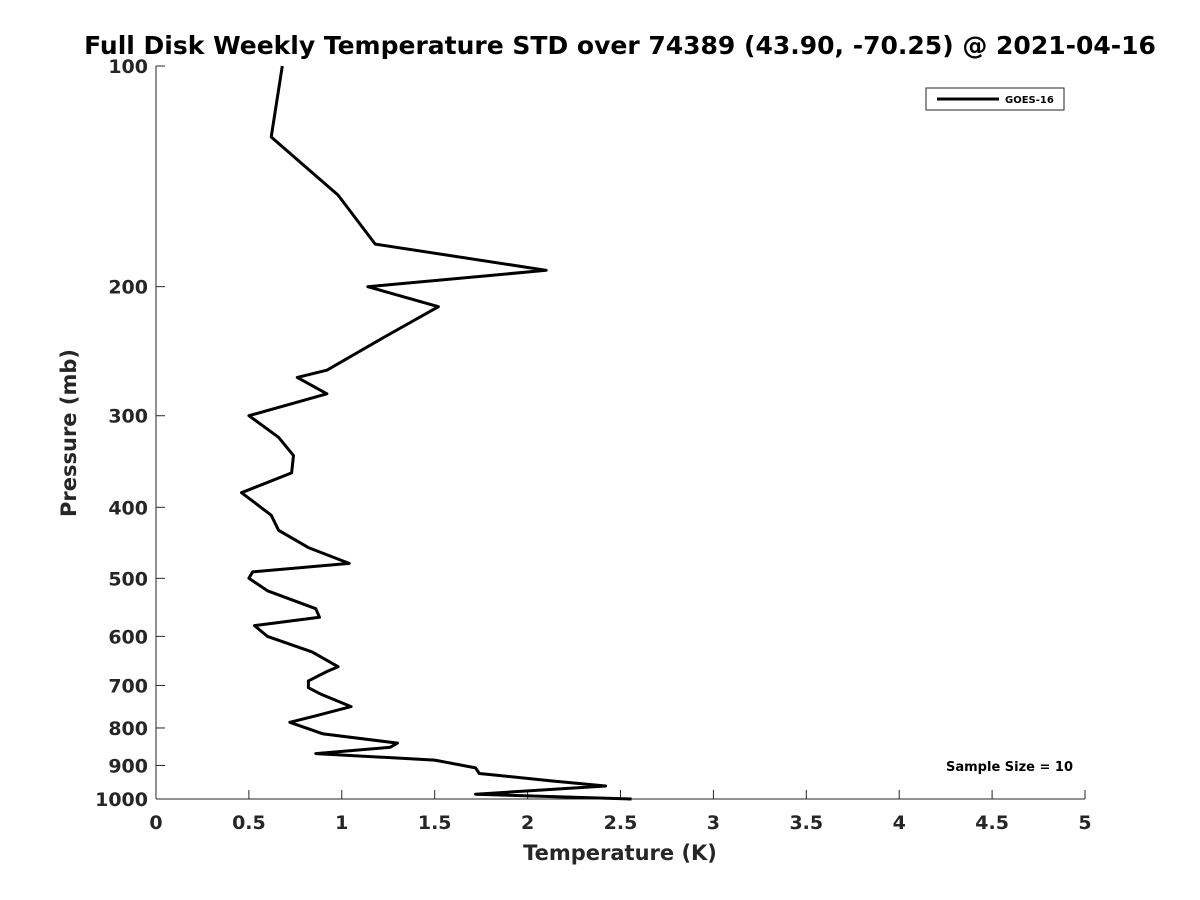 Image resolution: width=1200 pixels, height=900 pixels. Describe the element at coordinates (620, 853) in the screenshot. I see `x-axis-label: Temperature (K)` at that location.